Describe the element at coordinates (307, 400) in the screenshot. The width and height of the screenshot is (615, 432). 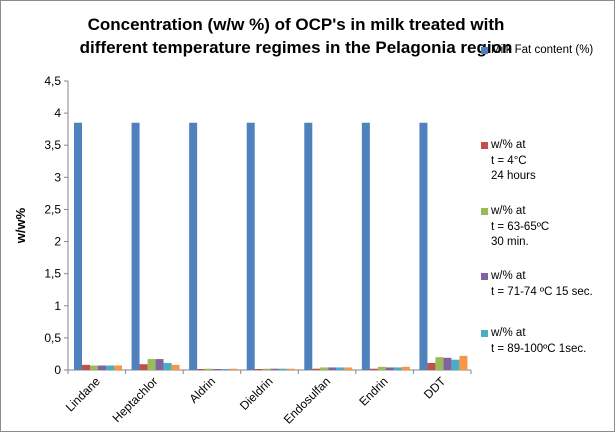
I see `x-tick-label: Endosulfan` at that location.